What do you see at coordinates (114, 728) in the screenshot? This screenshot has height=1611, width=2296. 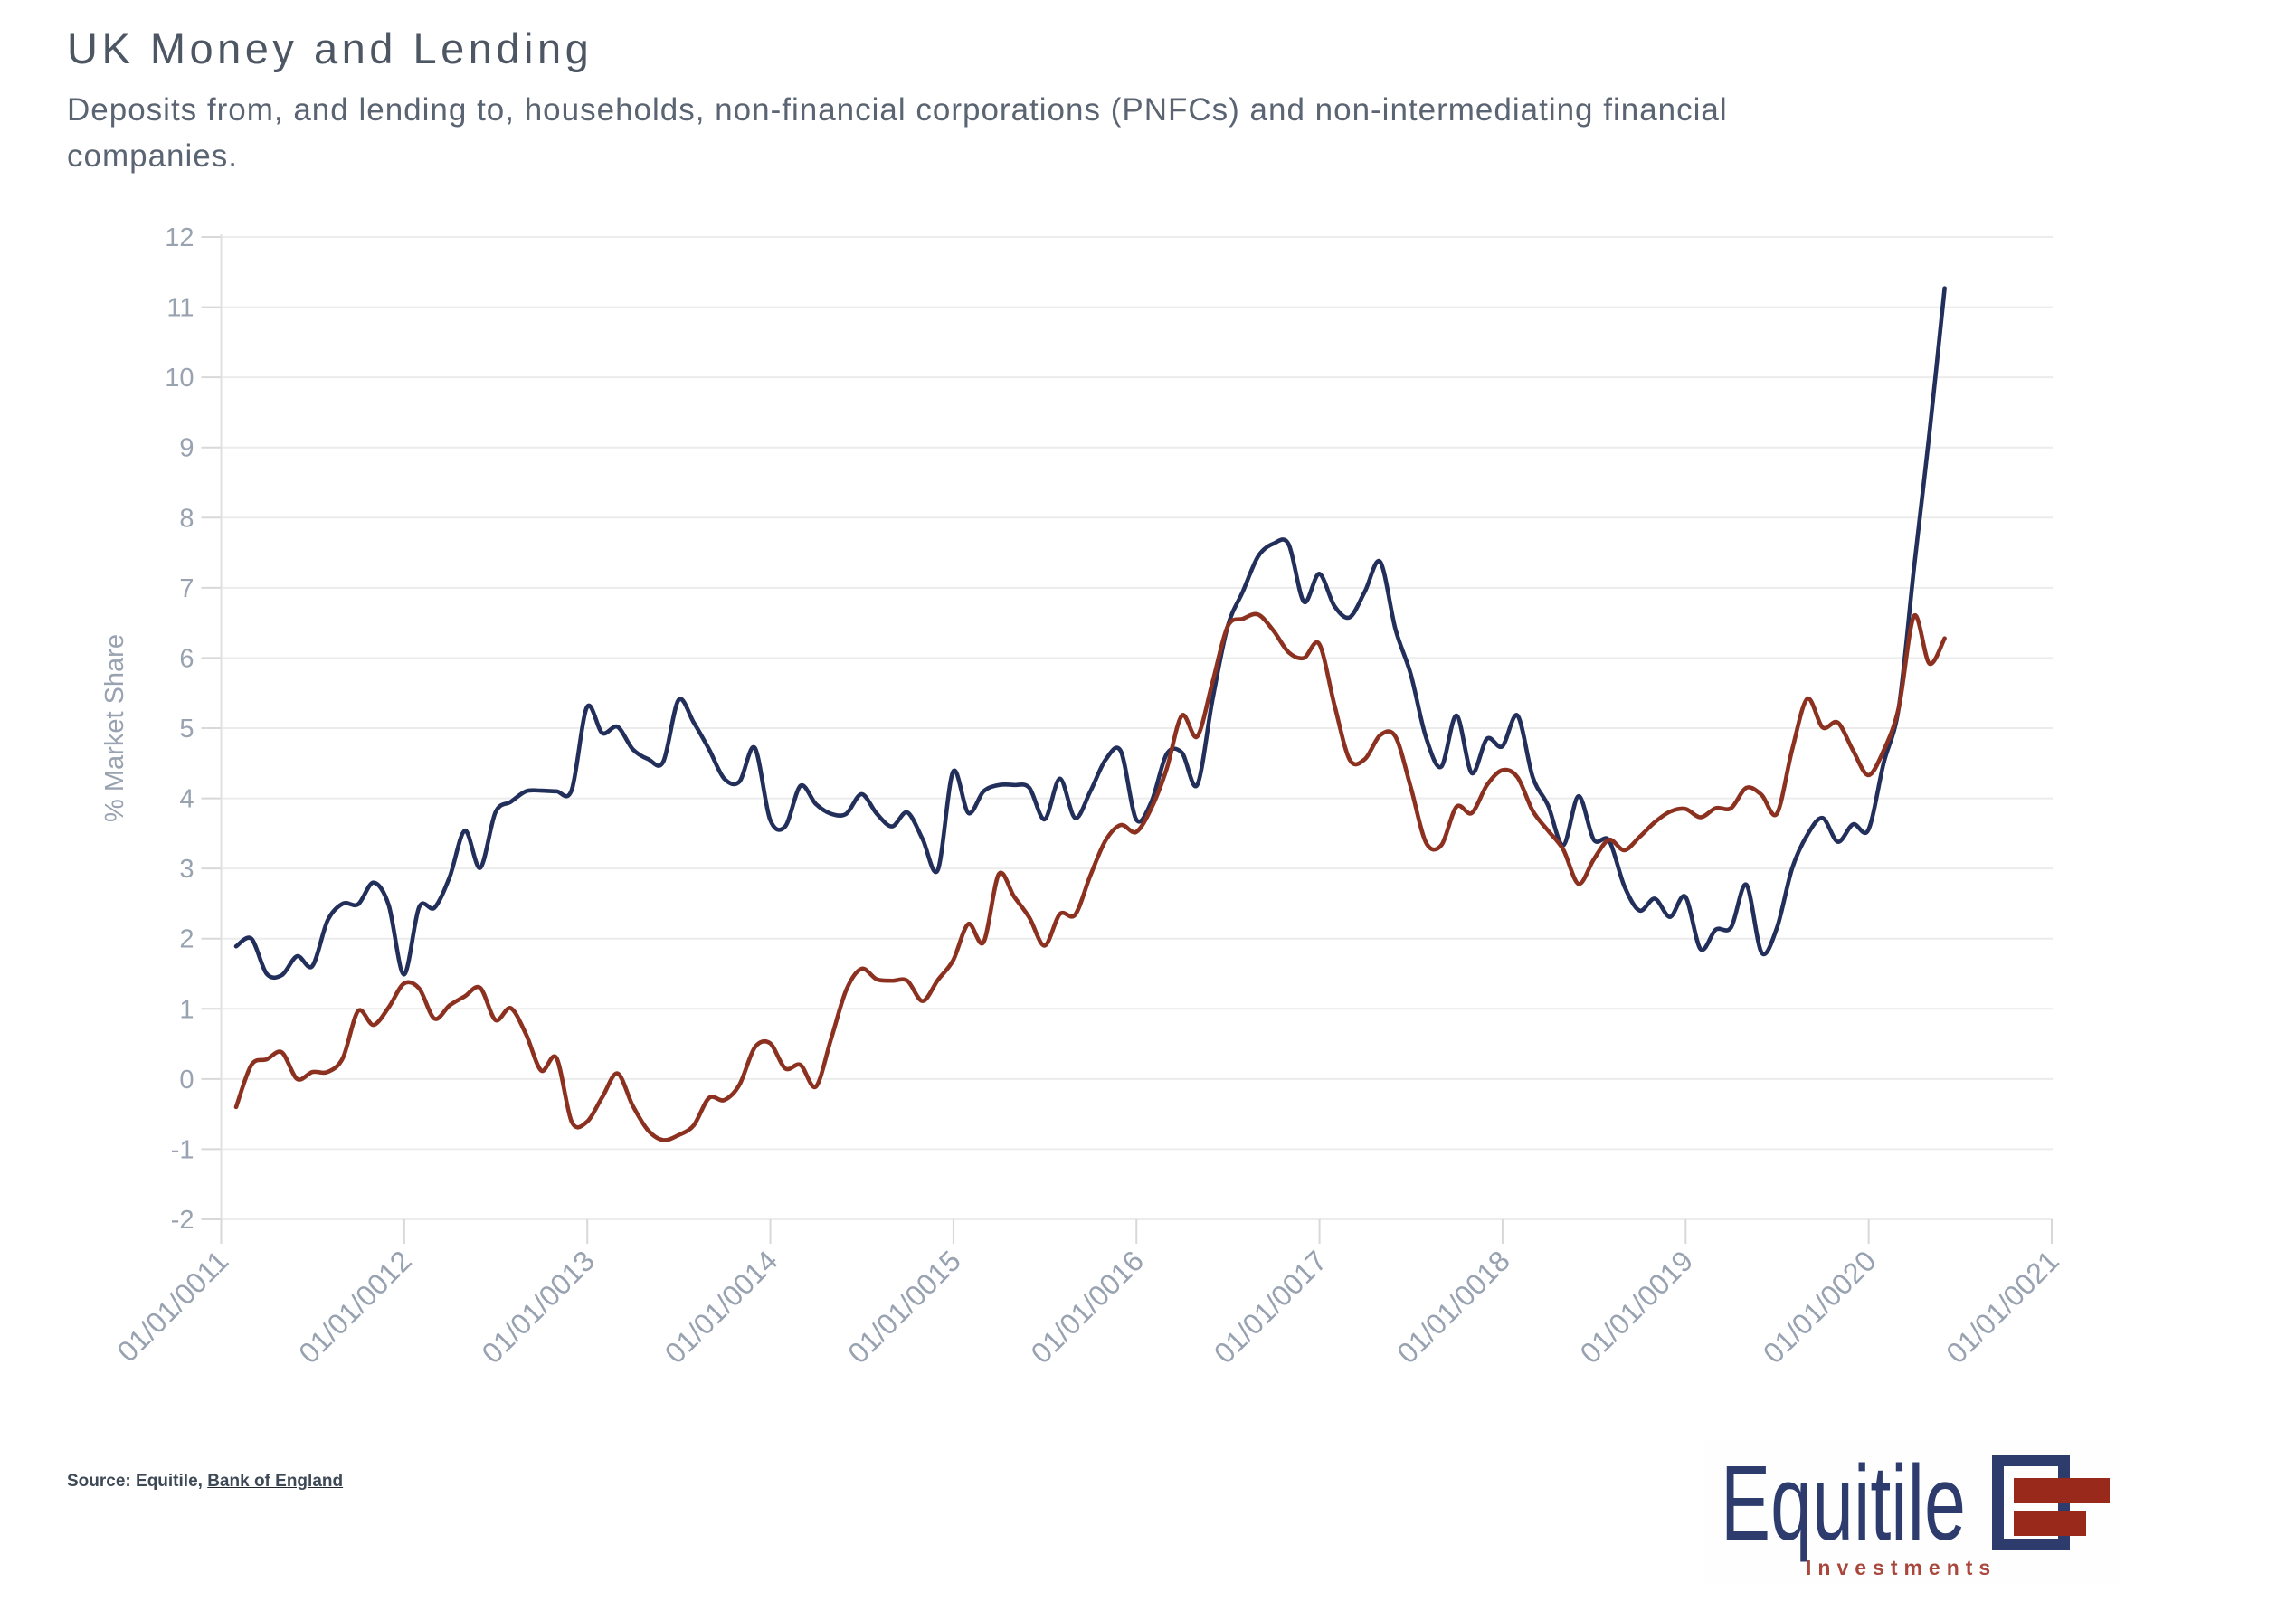 I see `y-axis-title: % Market Share` at bounding box center [114, 728].